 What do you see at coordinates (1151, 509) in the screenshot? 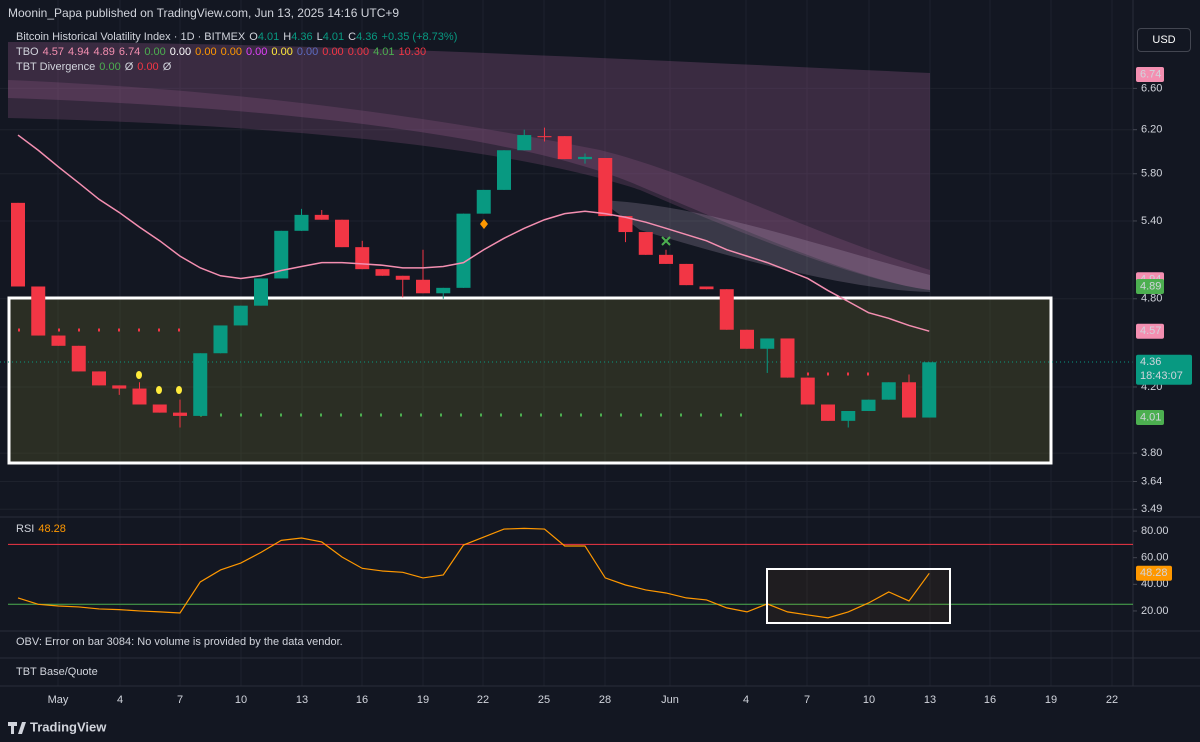
I see `y-tick-label: 3.49` at bounding box center [1151, 509].